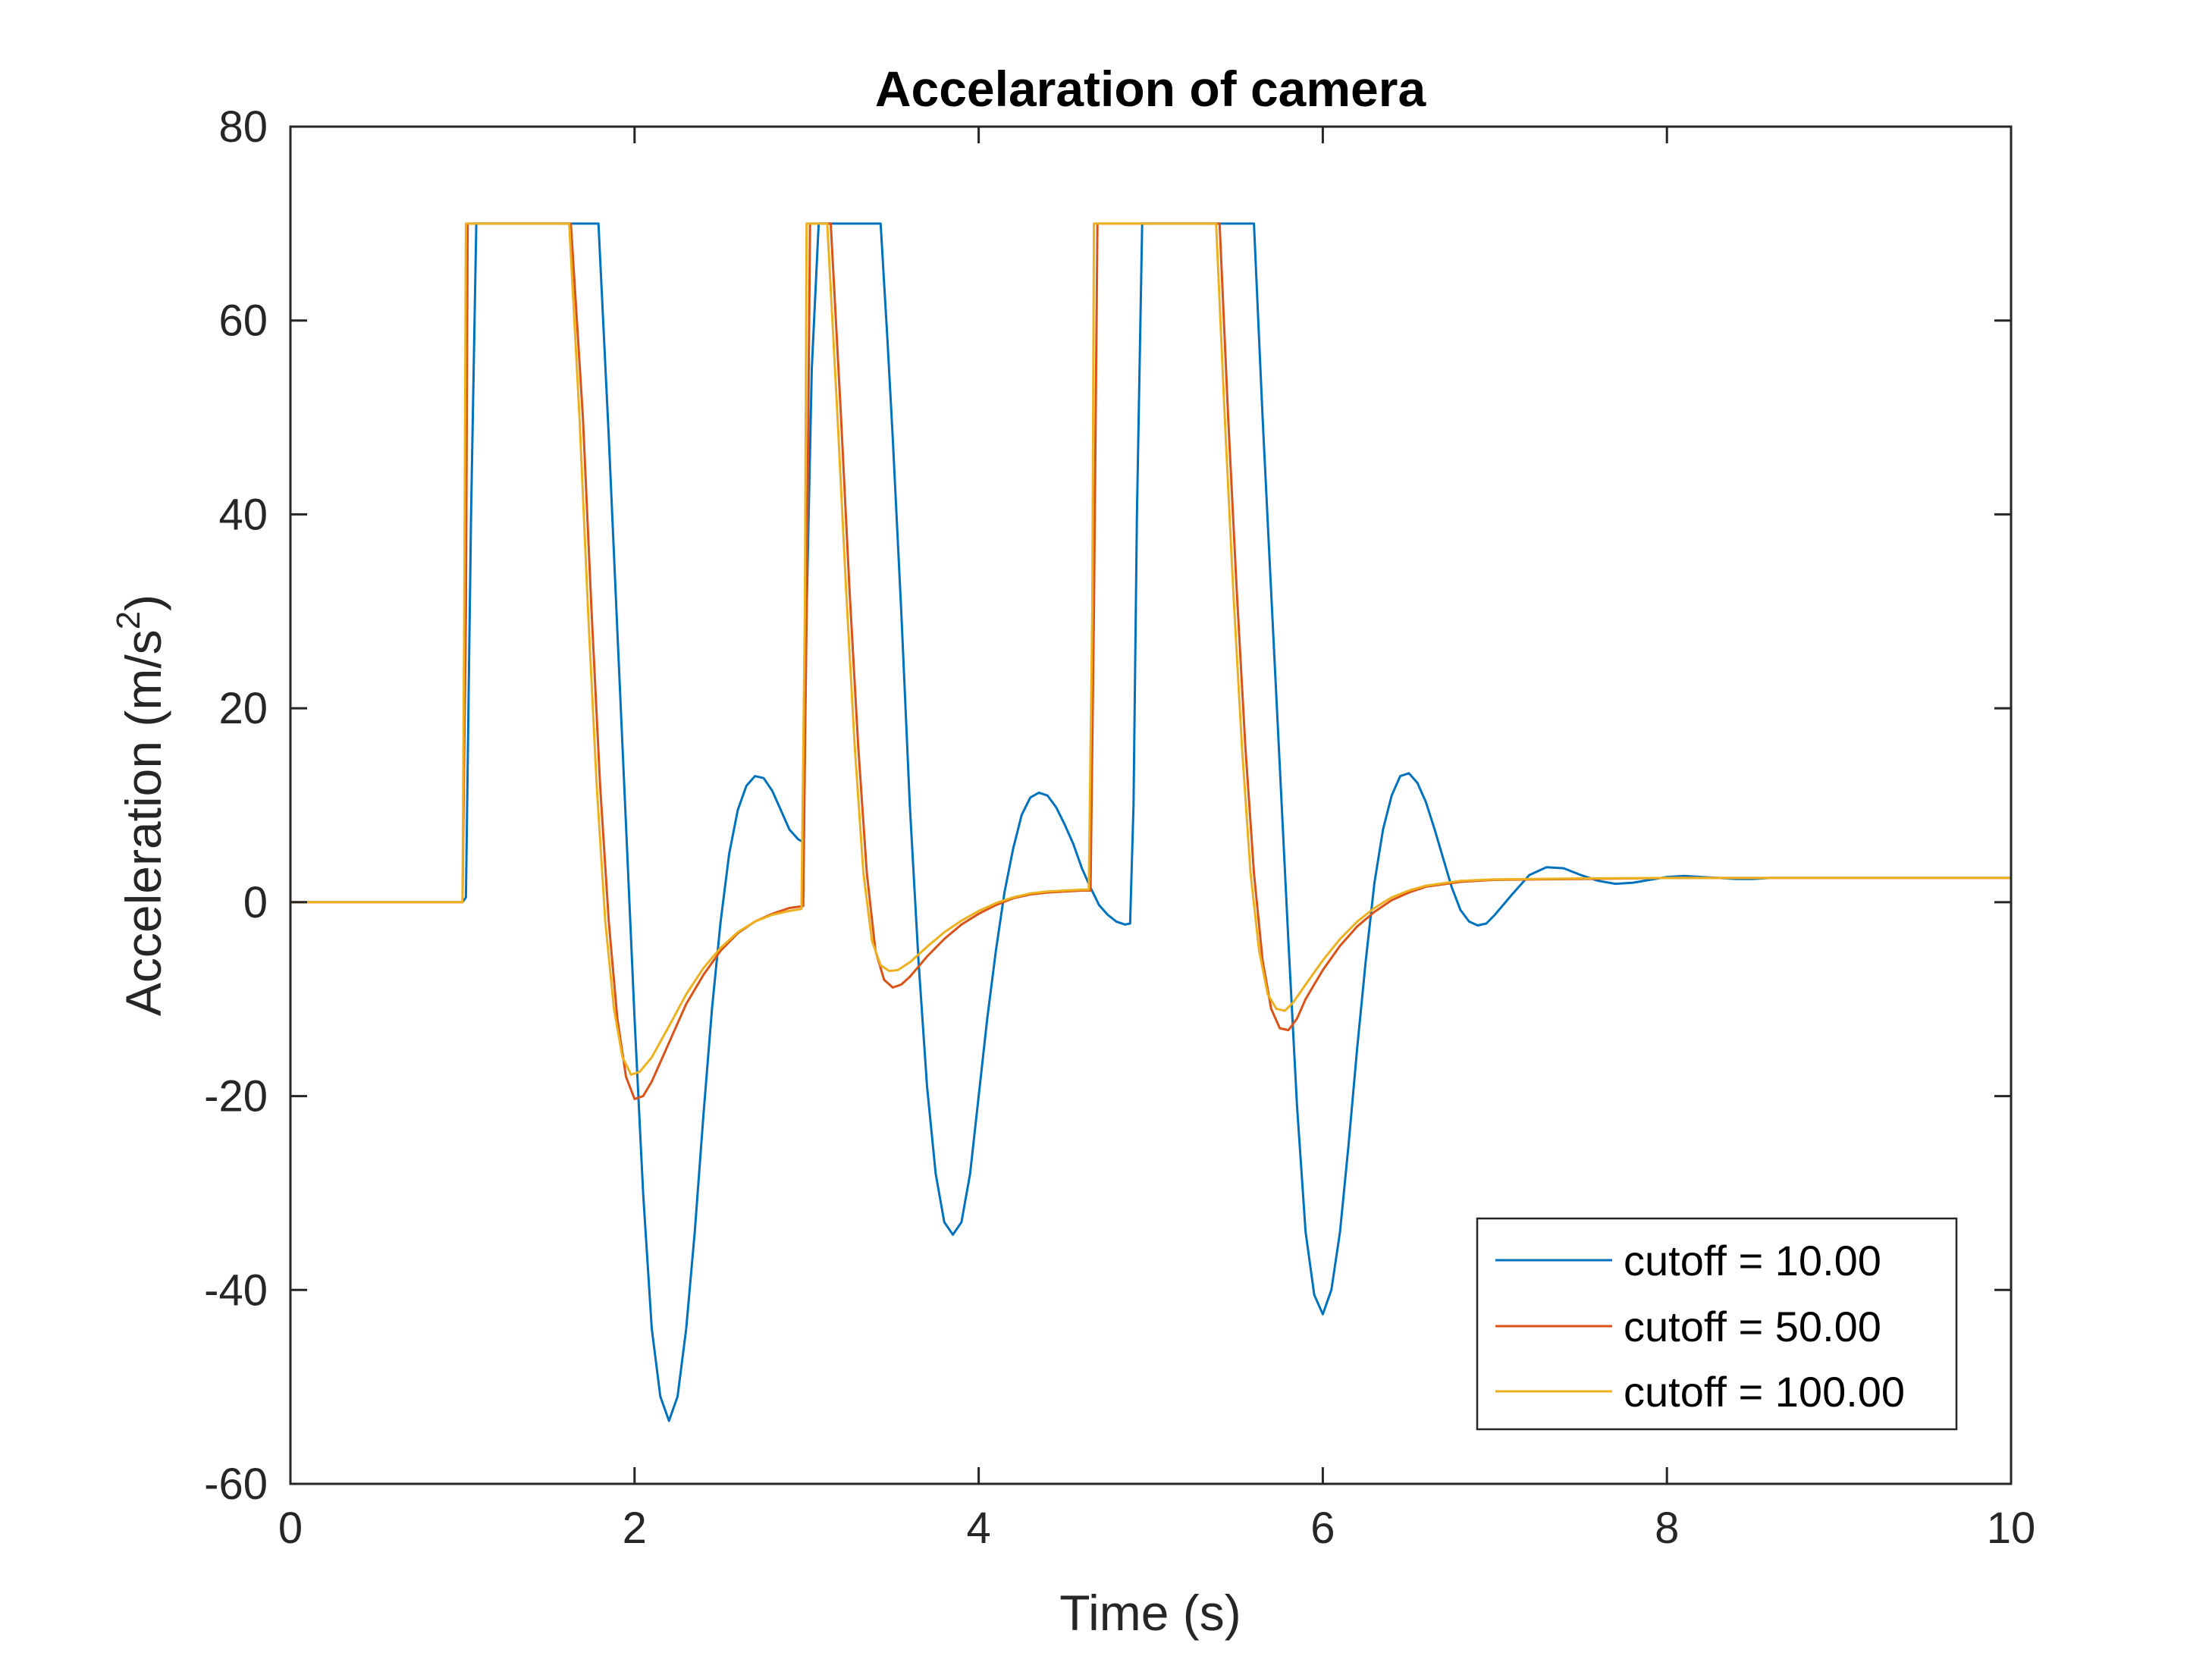 Image resolution: width=2212 pixels, height=1659 pixels. I want to click on x-tick-label: 2, so click(635, 1528).